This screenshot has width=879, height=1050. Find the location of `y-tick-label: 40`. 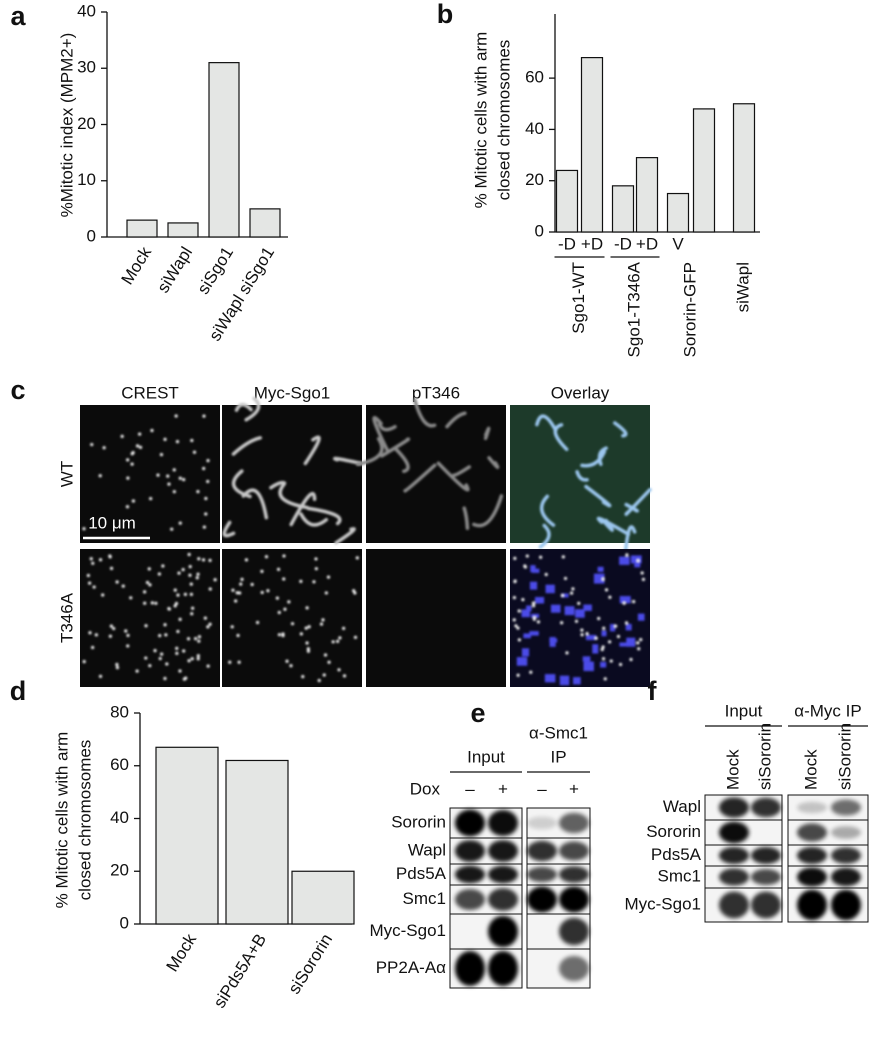

y-tick-label: 40 is located at coordinates (119, 817).